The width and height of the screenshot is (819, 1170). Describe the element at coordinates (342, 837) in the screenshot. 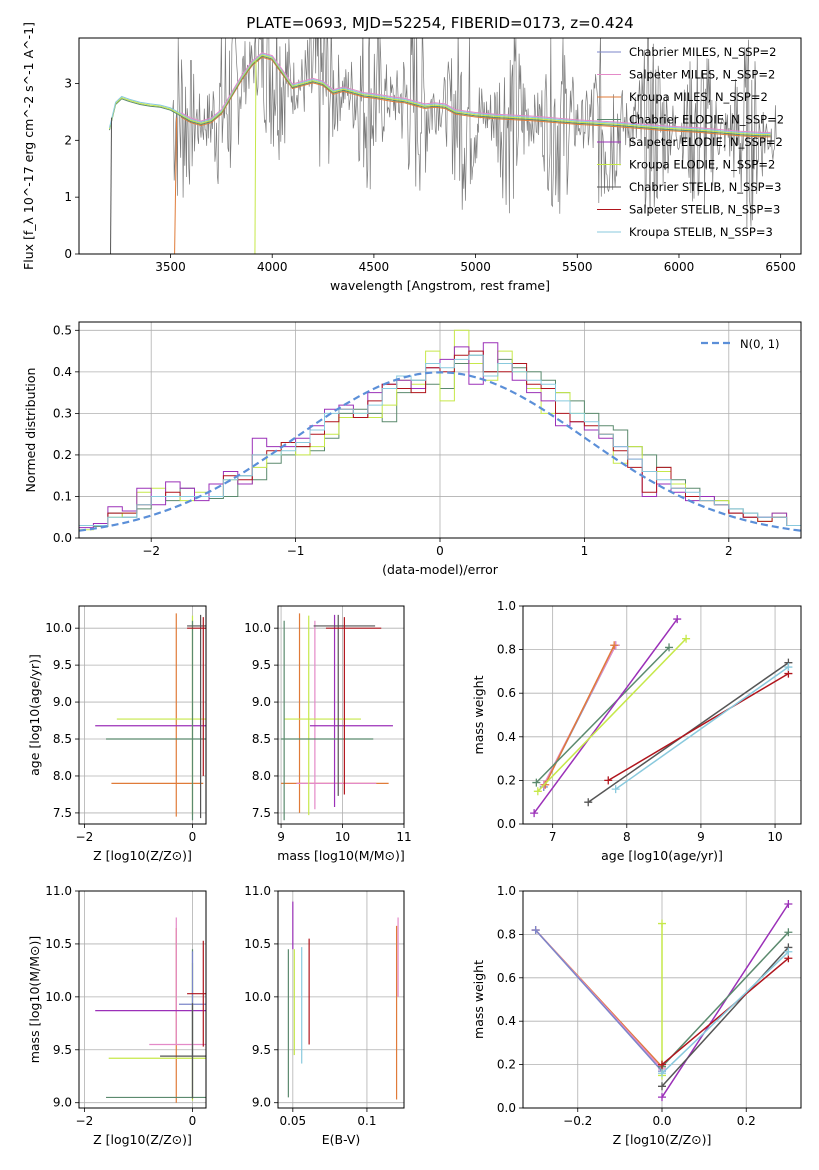

I see `x-tick-label: 10` at that location.